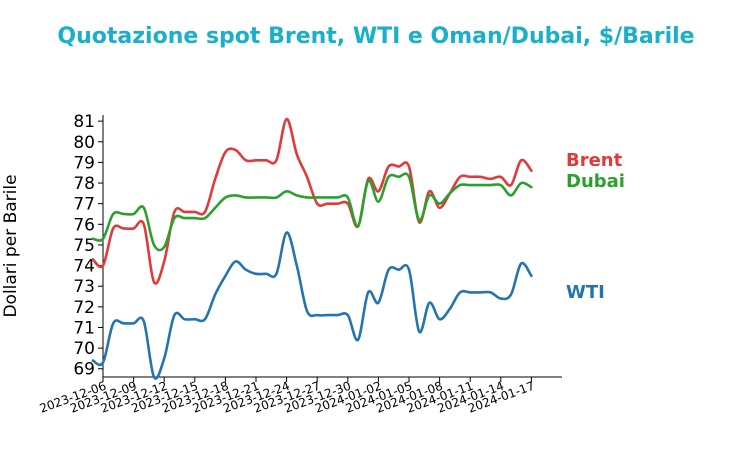  What do you see at coordinates (84, 267) in the screenshot?
I see `y-tick-label: 74` at bounding box center [84, 267].